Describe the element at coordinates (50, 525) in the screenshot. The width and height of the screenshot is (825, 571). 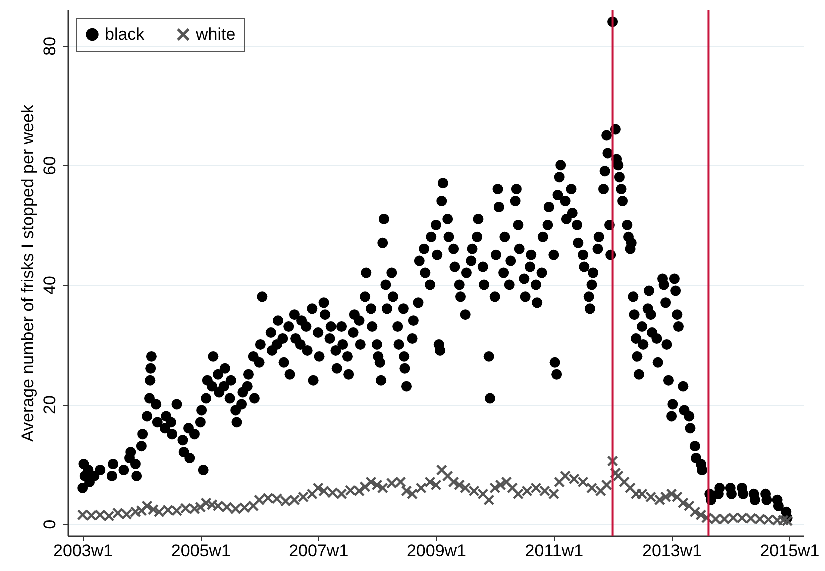
I see `y-tick-label: 0` at that location.